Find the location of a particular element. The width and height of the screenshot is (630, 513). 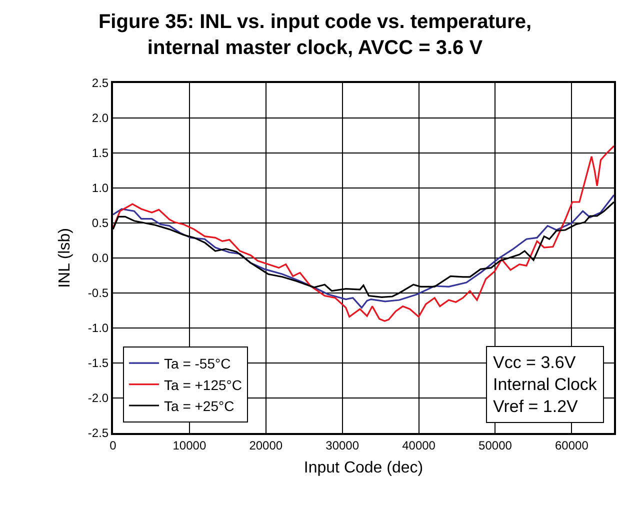

y-axis-title: INL (lsb) is located at coordinates (65, 258).